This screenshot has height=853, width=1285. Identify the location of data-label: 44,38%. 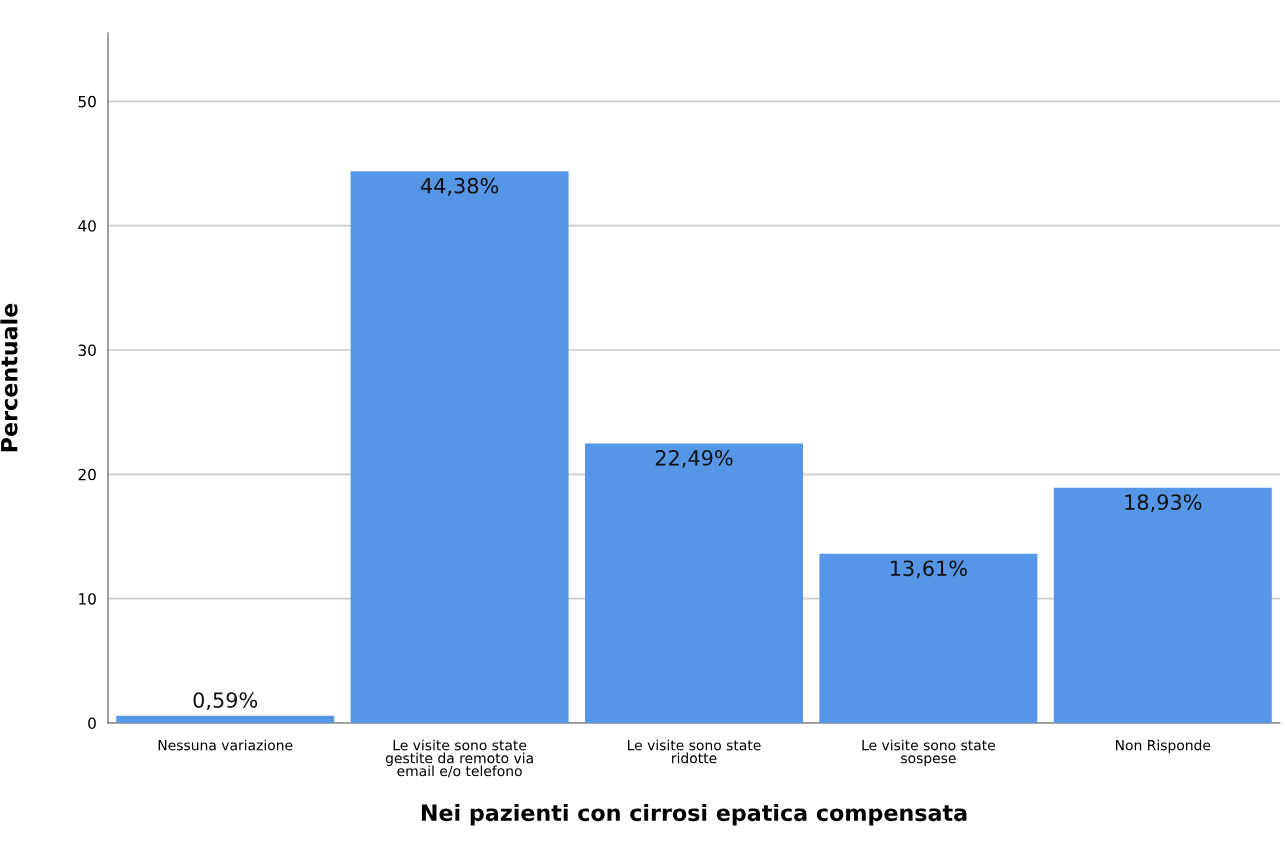
(459, 186).